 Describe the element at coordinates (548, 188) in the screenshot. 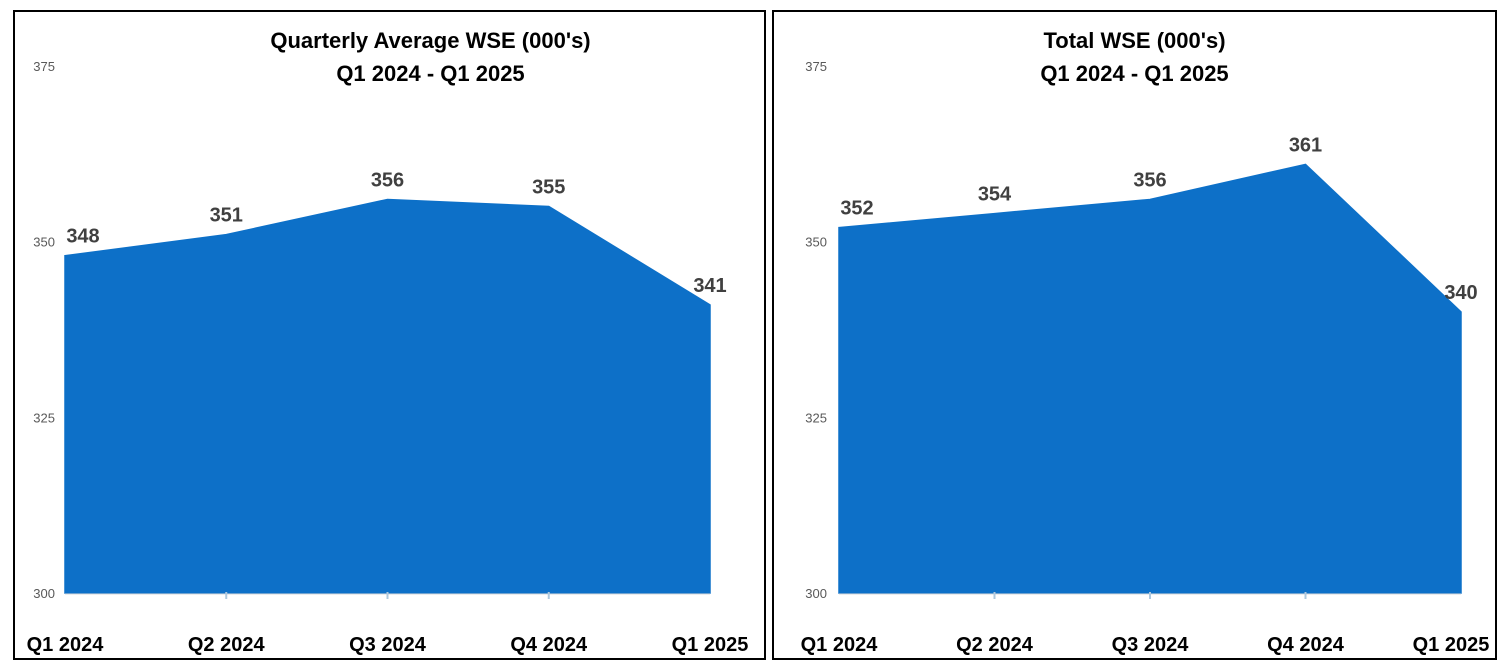

I see `data-label: 355` at that location.